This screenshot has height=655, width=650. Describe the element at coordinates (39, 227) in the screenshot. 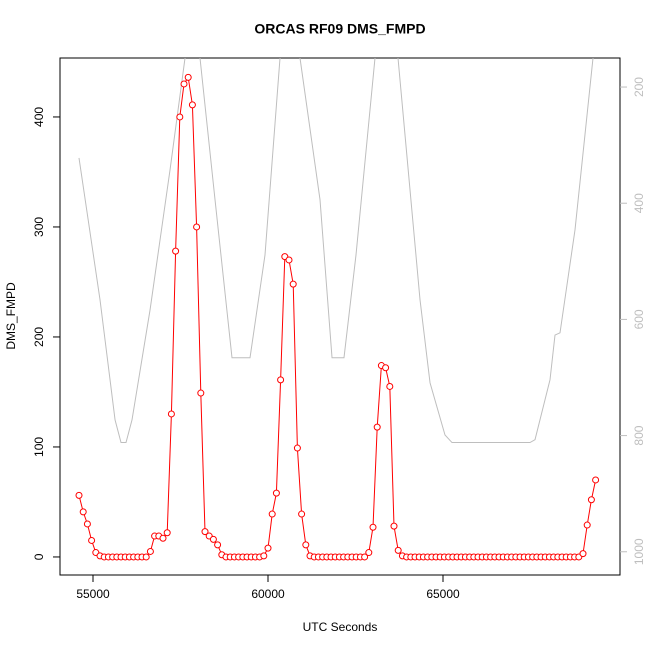

I see `y-tick-label: 300` at that location.